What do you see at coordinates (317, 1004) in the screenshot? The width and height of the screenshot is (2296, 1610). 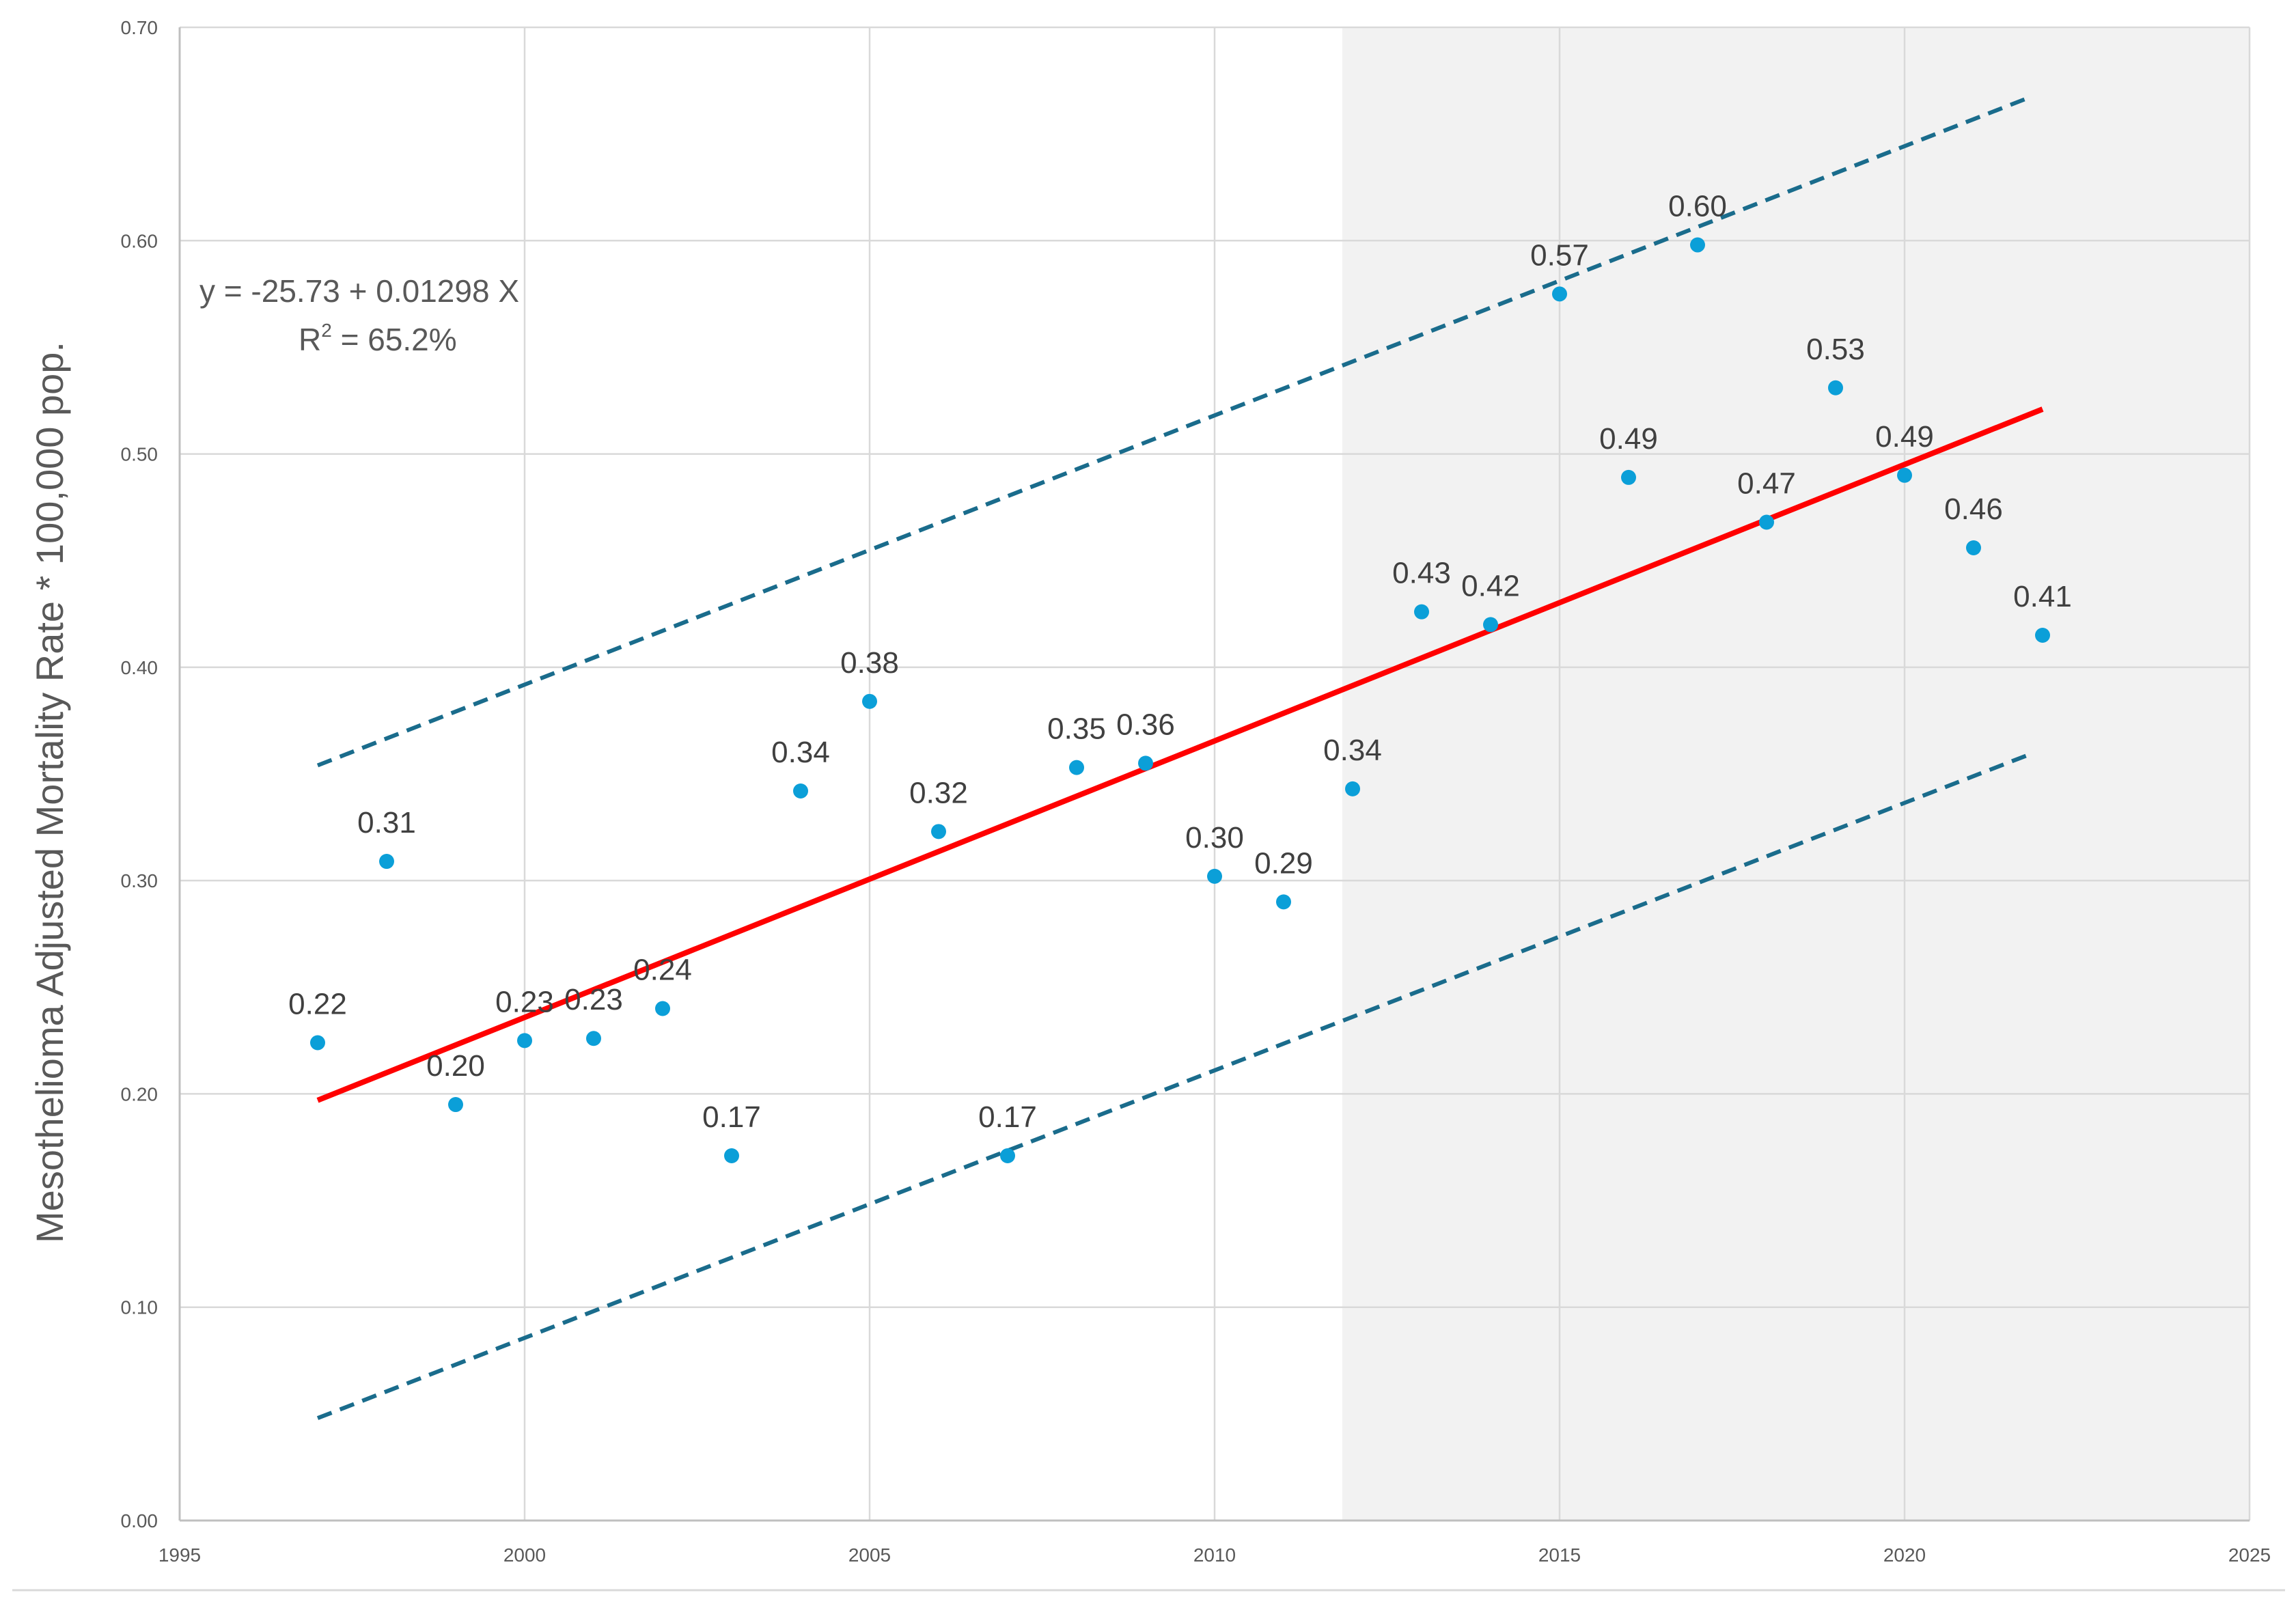 I see `data-label: 0.22` at bounding box center [317, 1004].